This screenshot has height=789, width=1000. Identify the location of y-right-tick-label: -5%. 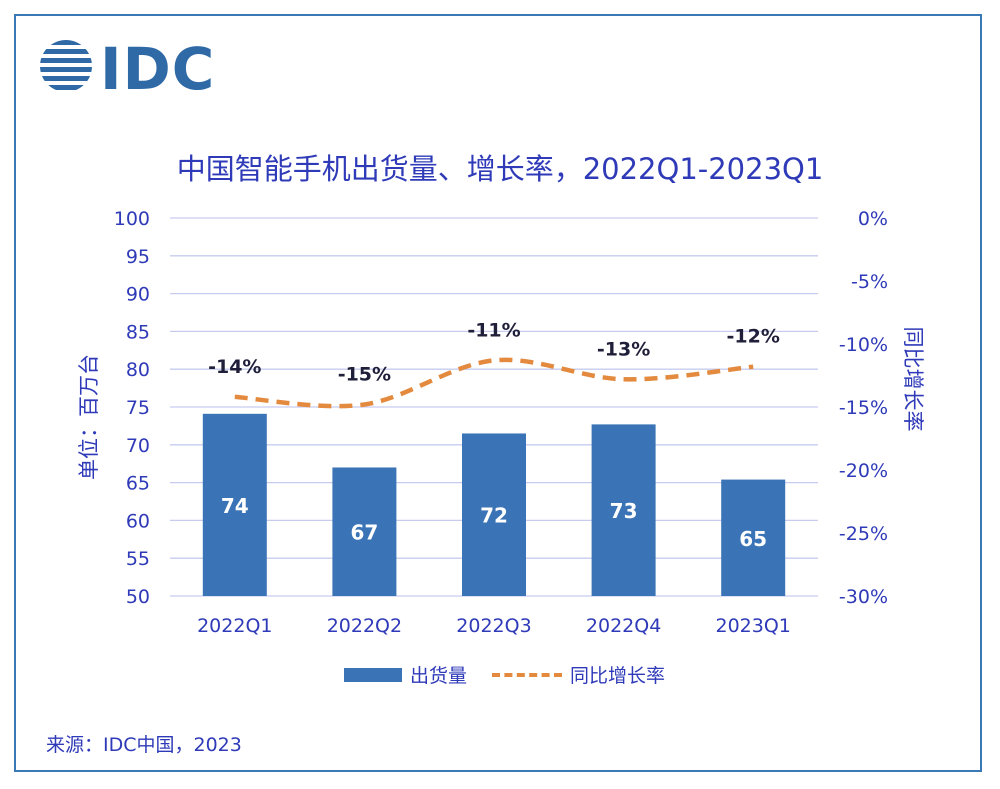
(869, 282).